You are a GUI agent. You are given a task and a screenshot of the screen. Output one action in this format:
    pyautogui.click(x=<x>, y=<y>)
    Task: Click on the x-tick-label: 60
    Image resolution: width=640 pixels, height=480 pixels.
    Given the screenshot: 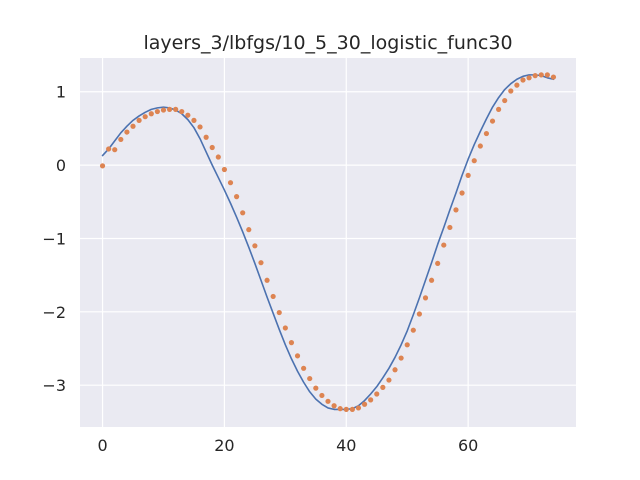 What is the action you would take?
    pyautogui.click(x=468, y=445)
    